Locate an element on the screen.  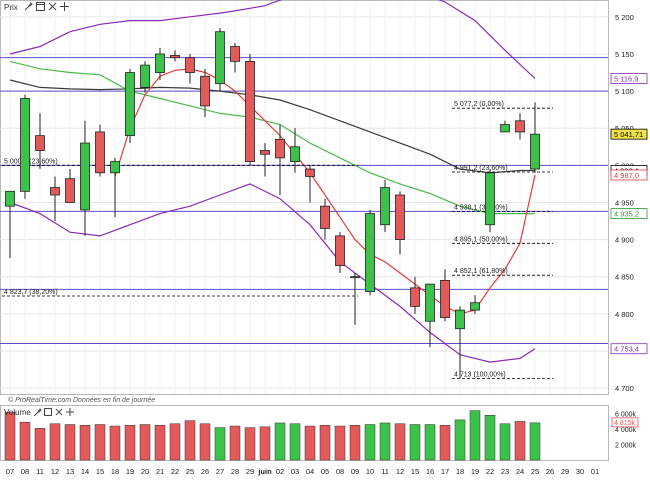
price-right-label-text: 4 987,0 is located at coordinates (626, 175).